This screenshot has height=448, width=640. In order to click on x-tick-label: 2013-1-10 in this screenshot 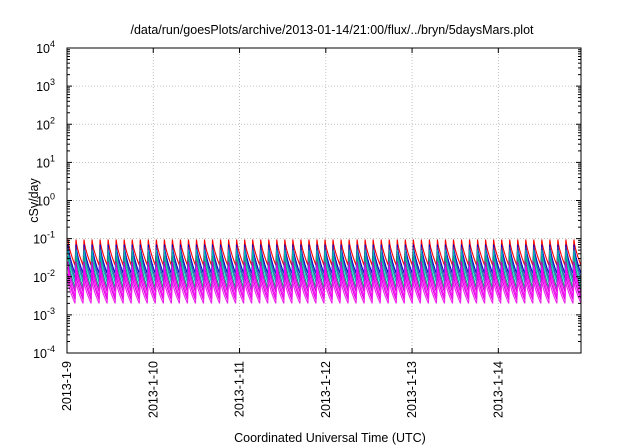, I will do `click(153, 389)`.